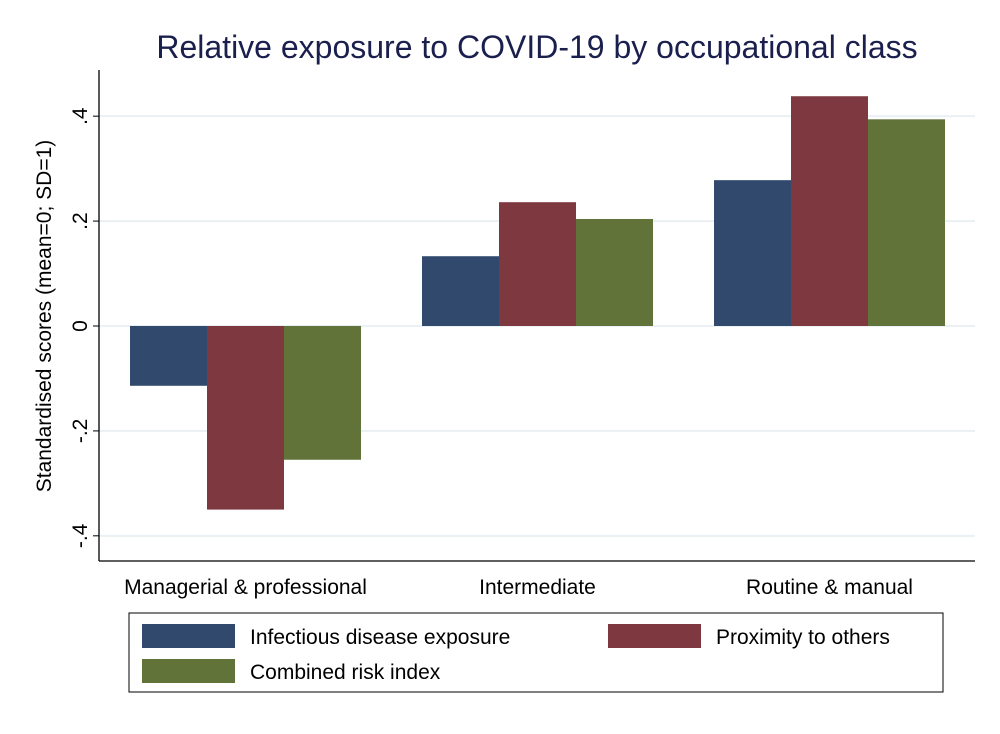  I want to click on y-tick-label: .4, so click(80, 116).